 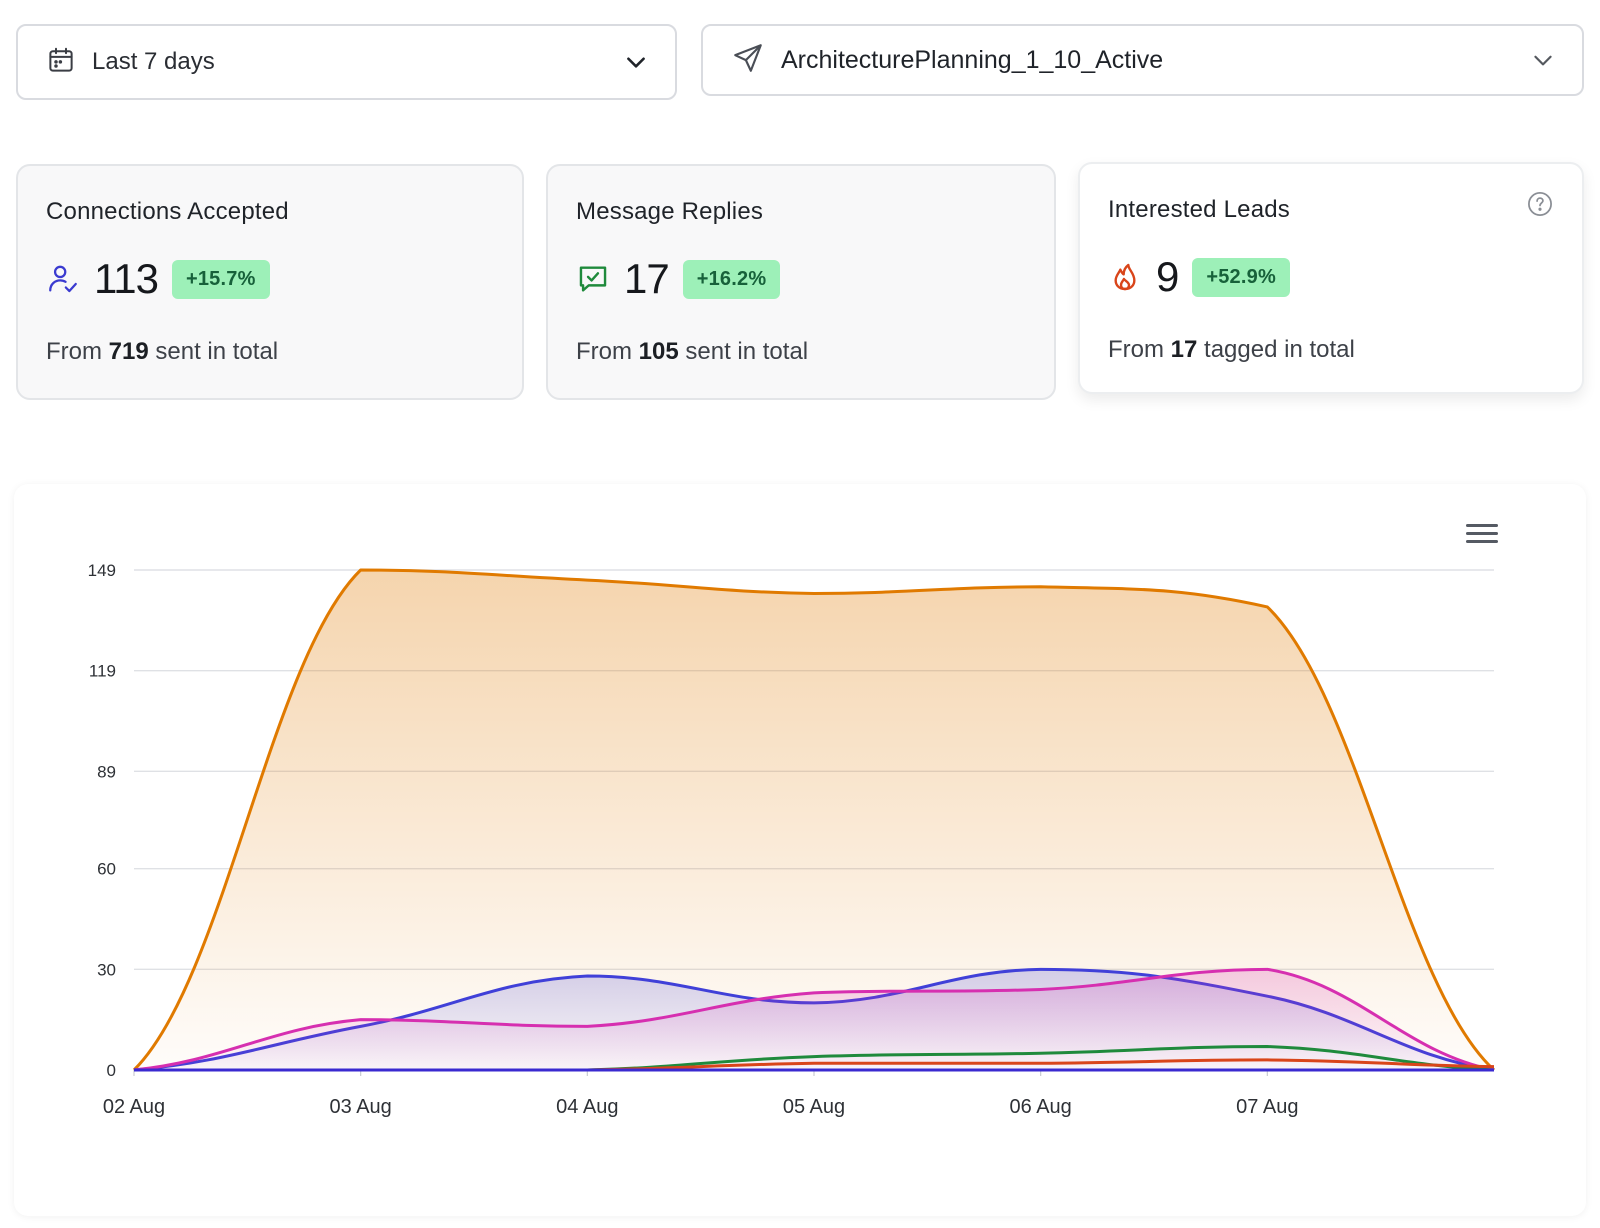 I want to click on stat-value: 17, so click(x=647, y=278).